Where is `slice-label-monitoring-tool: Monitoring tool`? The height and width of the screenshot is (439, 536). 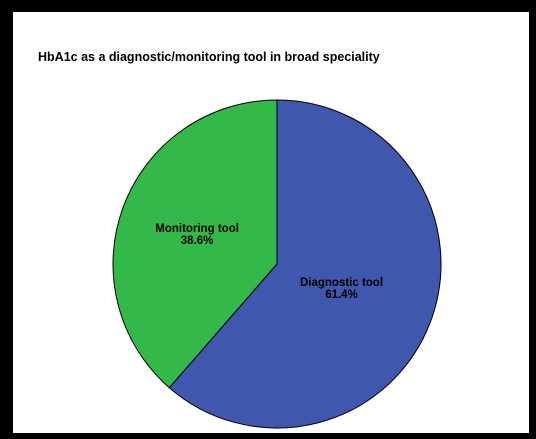 slice-label-monitoring-tool: Monitoring tool is located at coordinates (197, 229).